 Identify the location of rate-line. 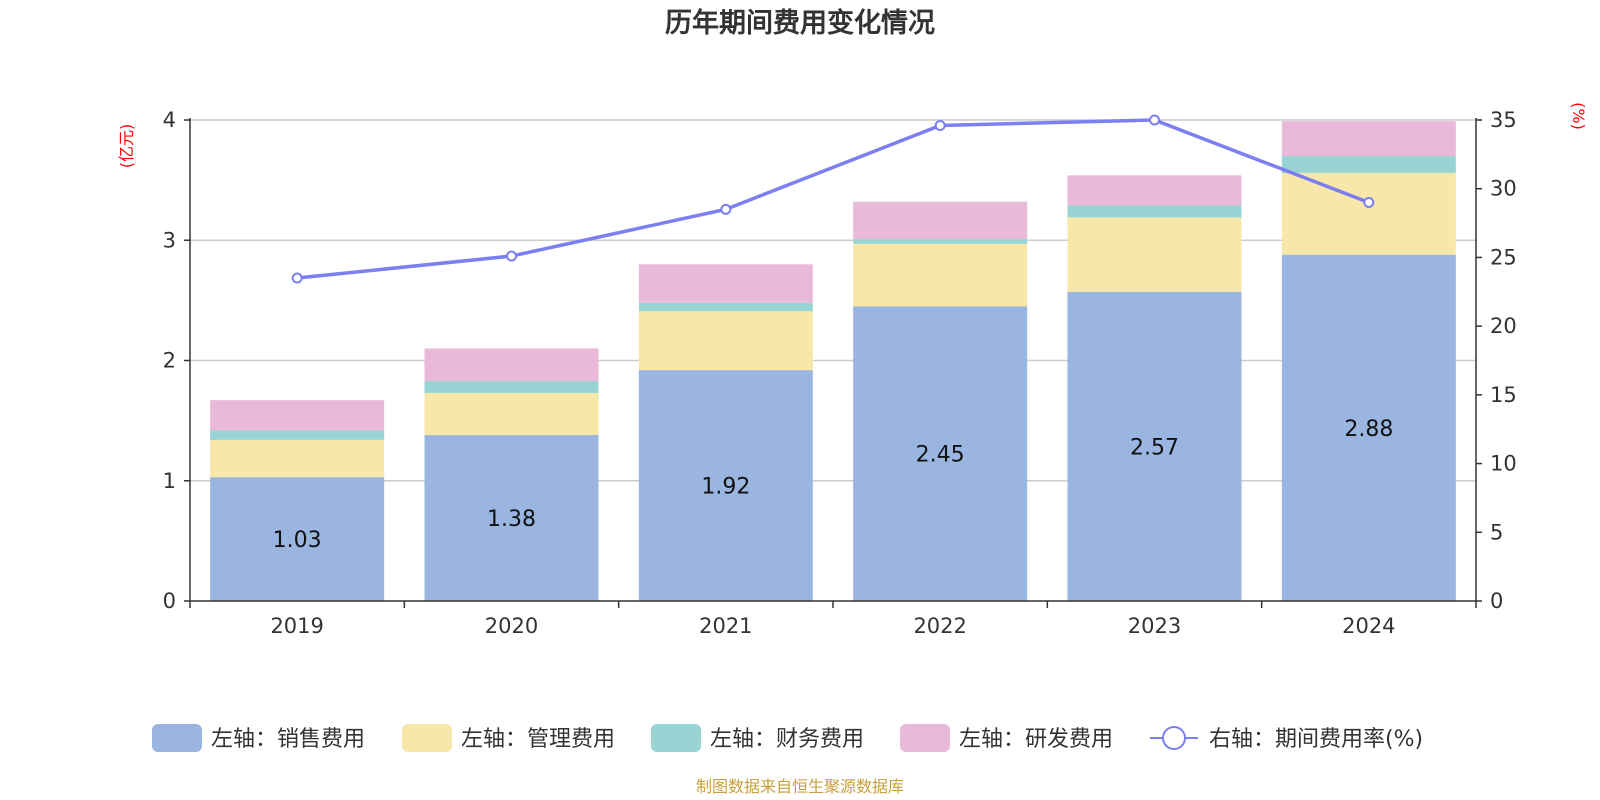
(833, 199).